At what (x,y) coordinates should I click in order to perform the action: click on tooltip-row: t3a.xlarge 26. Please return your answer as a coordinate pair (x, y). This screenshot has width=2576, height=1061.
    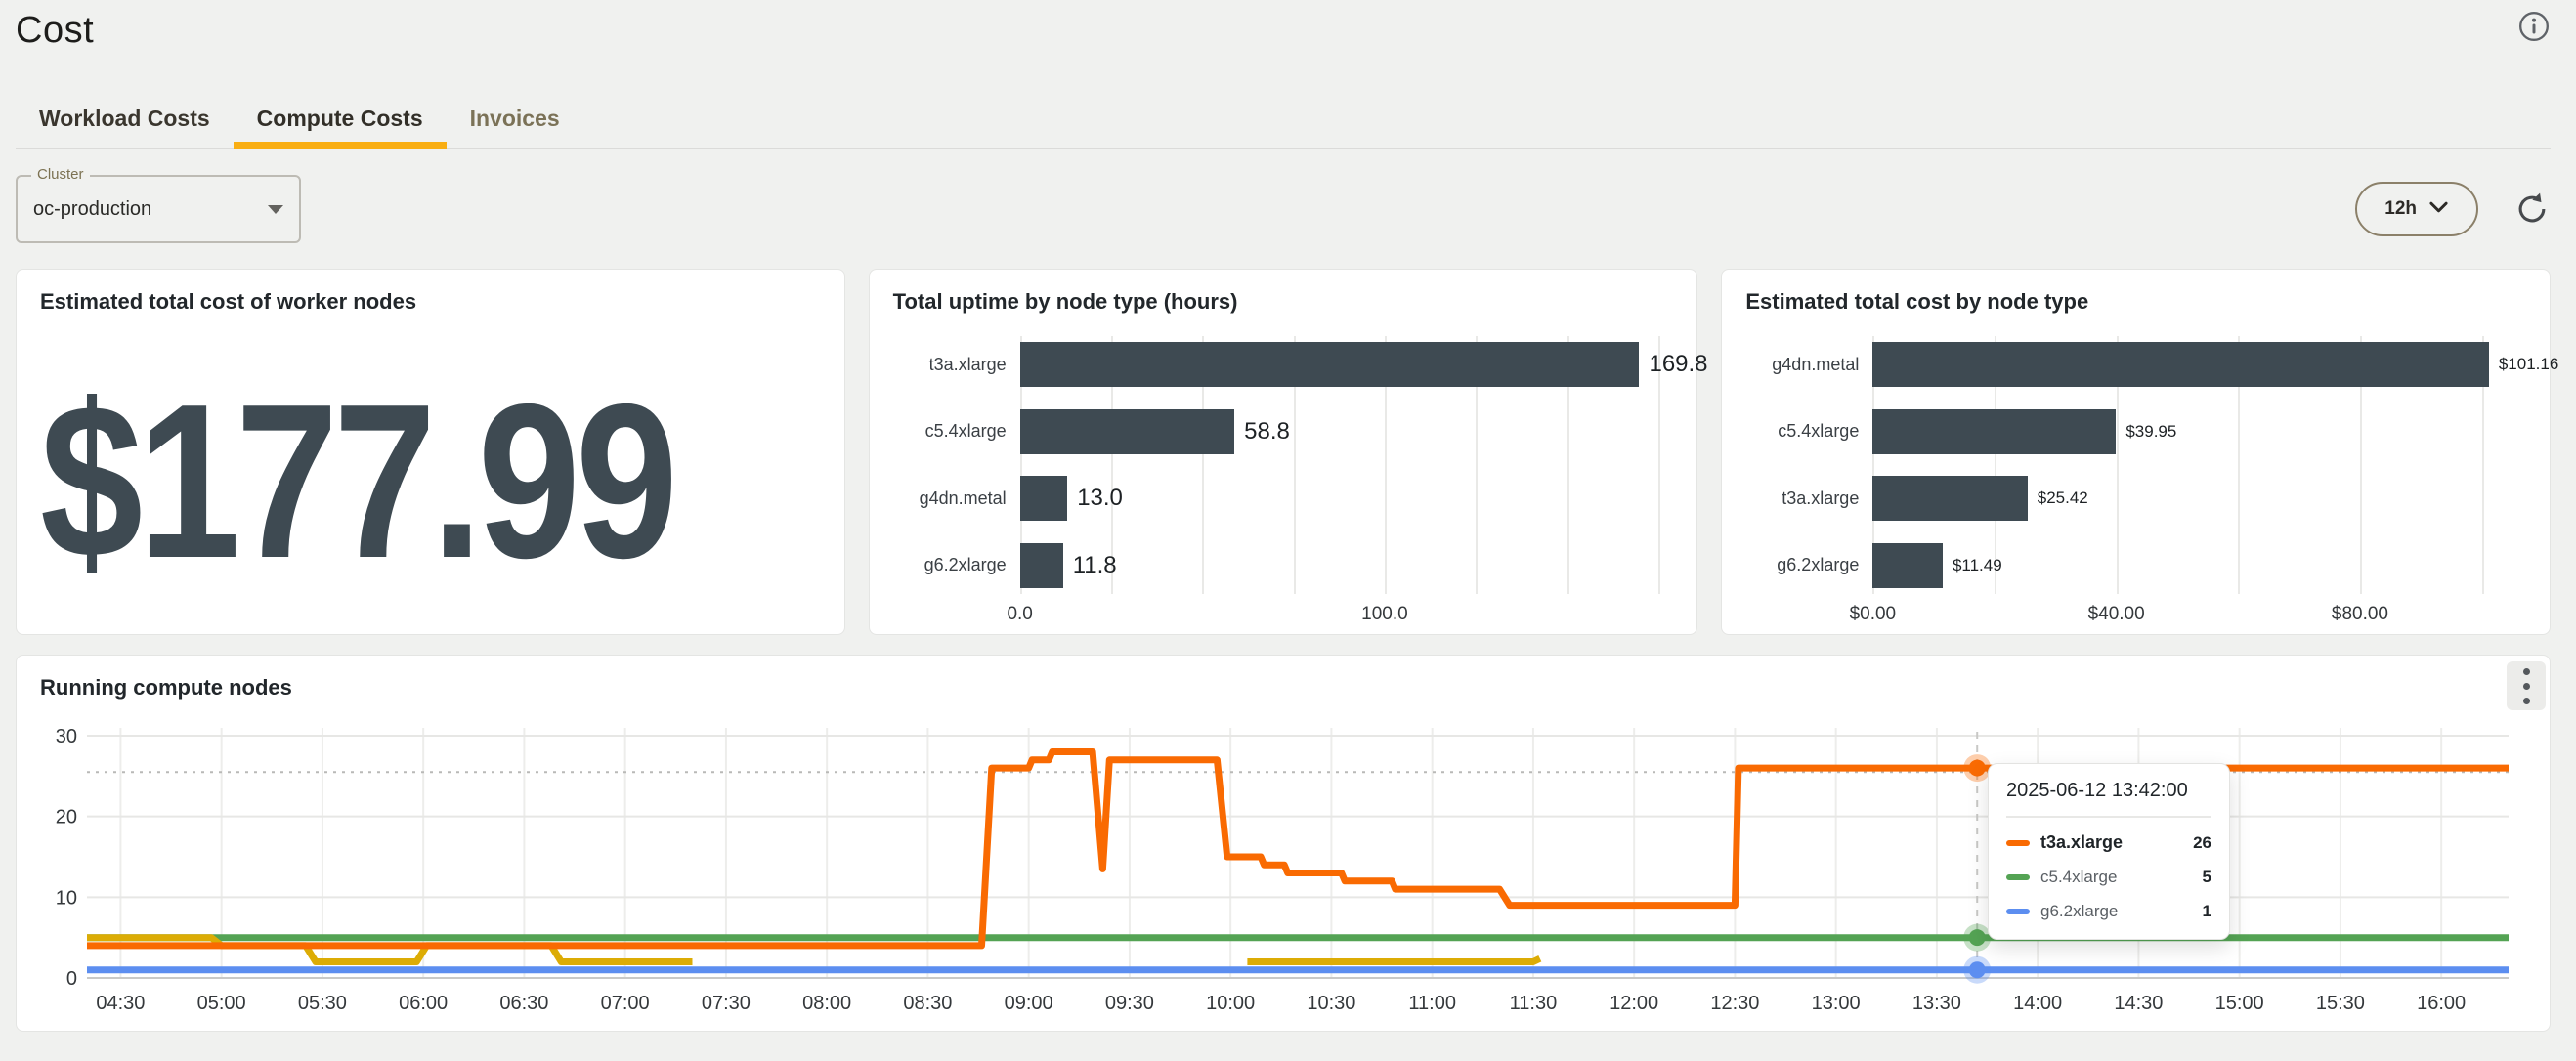
    Looking at the image, I should click on (2109, 842).